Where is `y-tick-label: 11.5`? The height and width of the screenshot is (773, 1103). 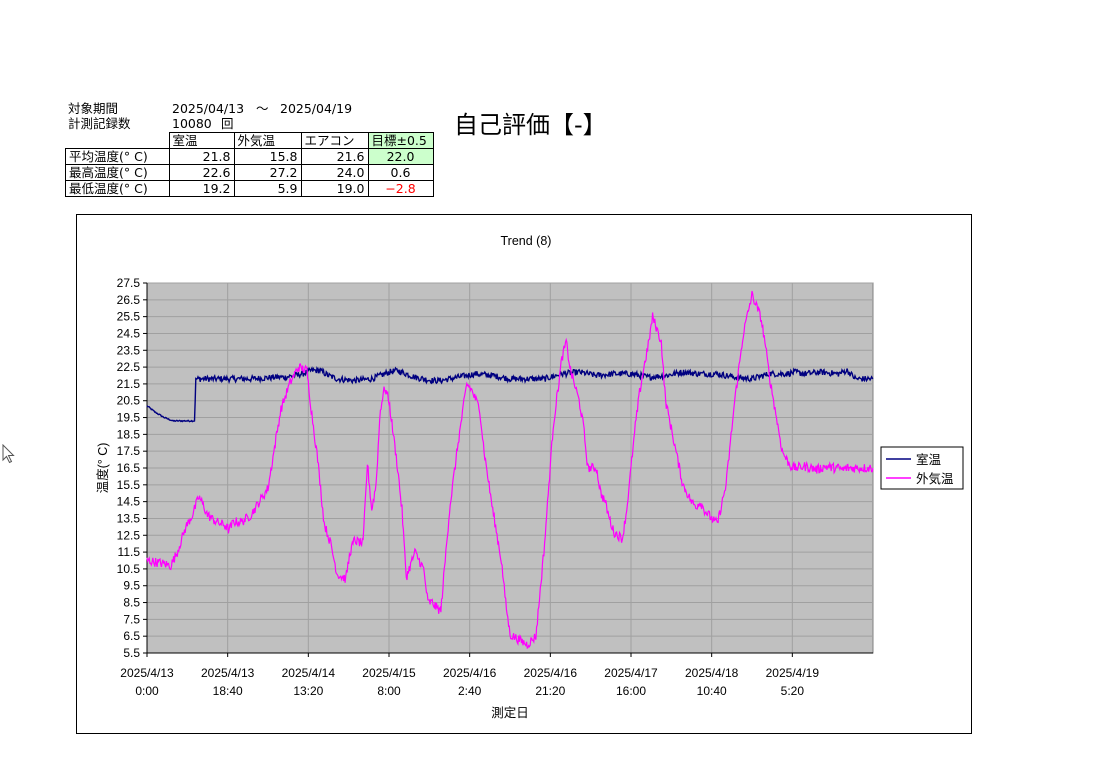 y-tick-label: 11.5 is located at coordinates (129, 552).